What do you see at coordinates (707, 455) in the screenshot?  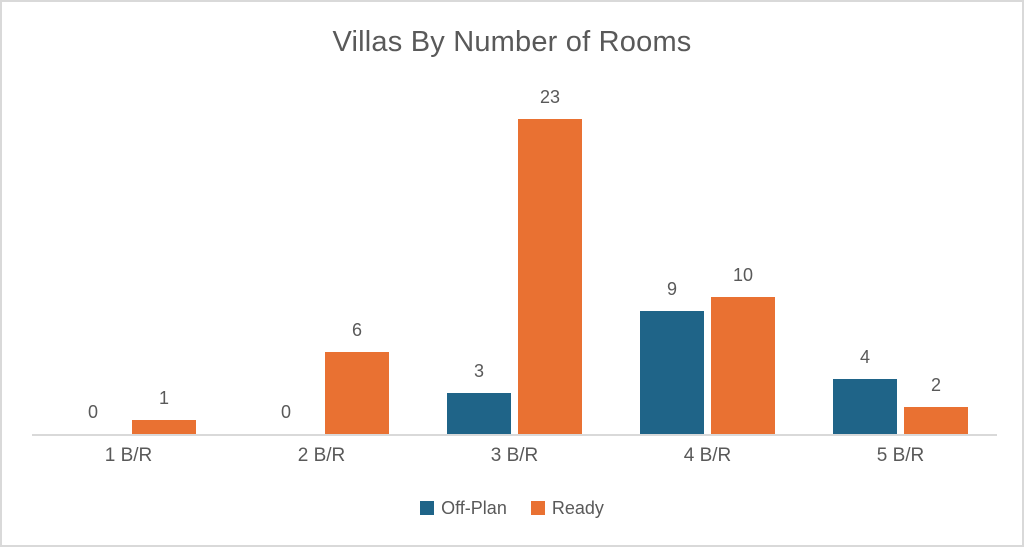 I see `x-axis-label-4-b-r: 4 B/R` at bounding box center [707, 455].